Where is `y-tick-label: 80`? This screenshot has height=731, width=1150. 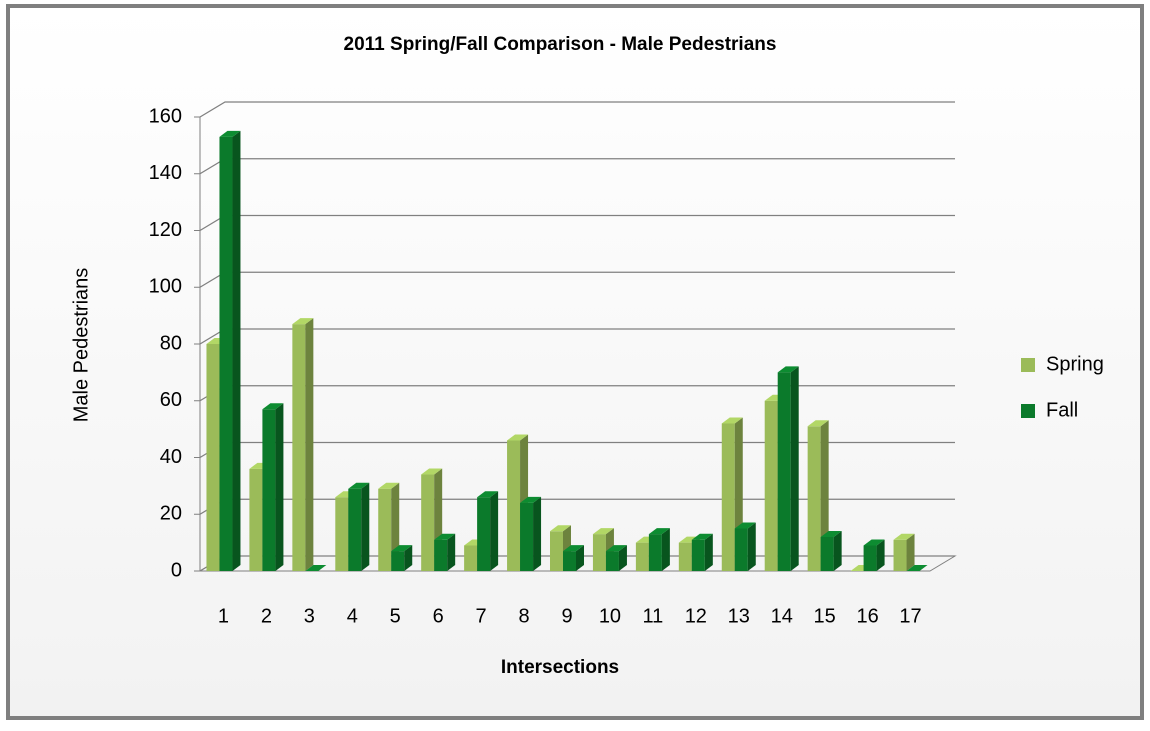
y-tick-label: 80 is located at coordinates (171, 343).